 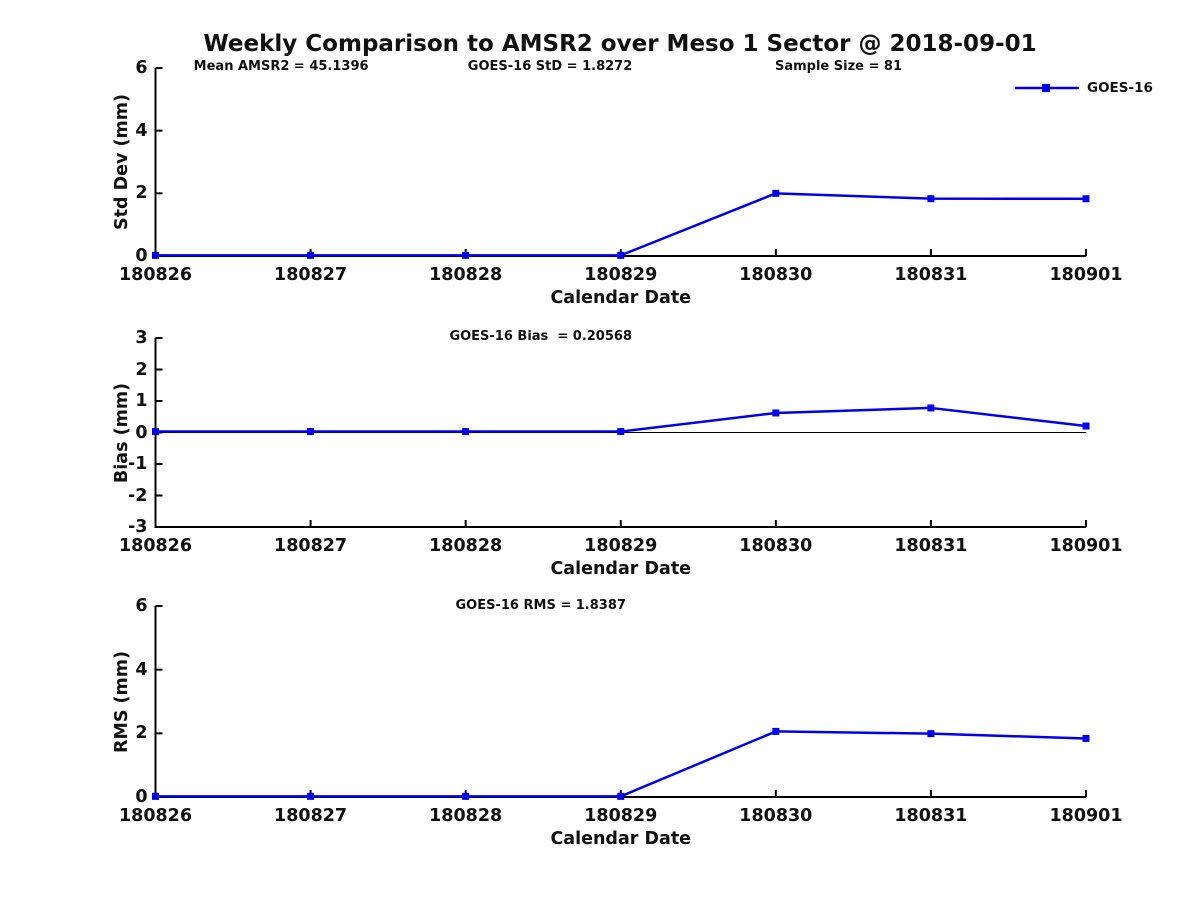 I want to click on y-axis-label: Bias (mm), so click(x=122, y=432).